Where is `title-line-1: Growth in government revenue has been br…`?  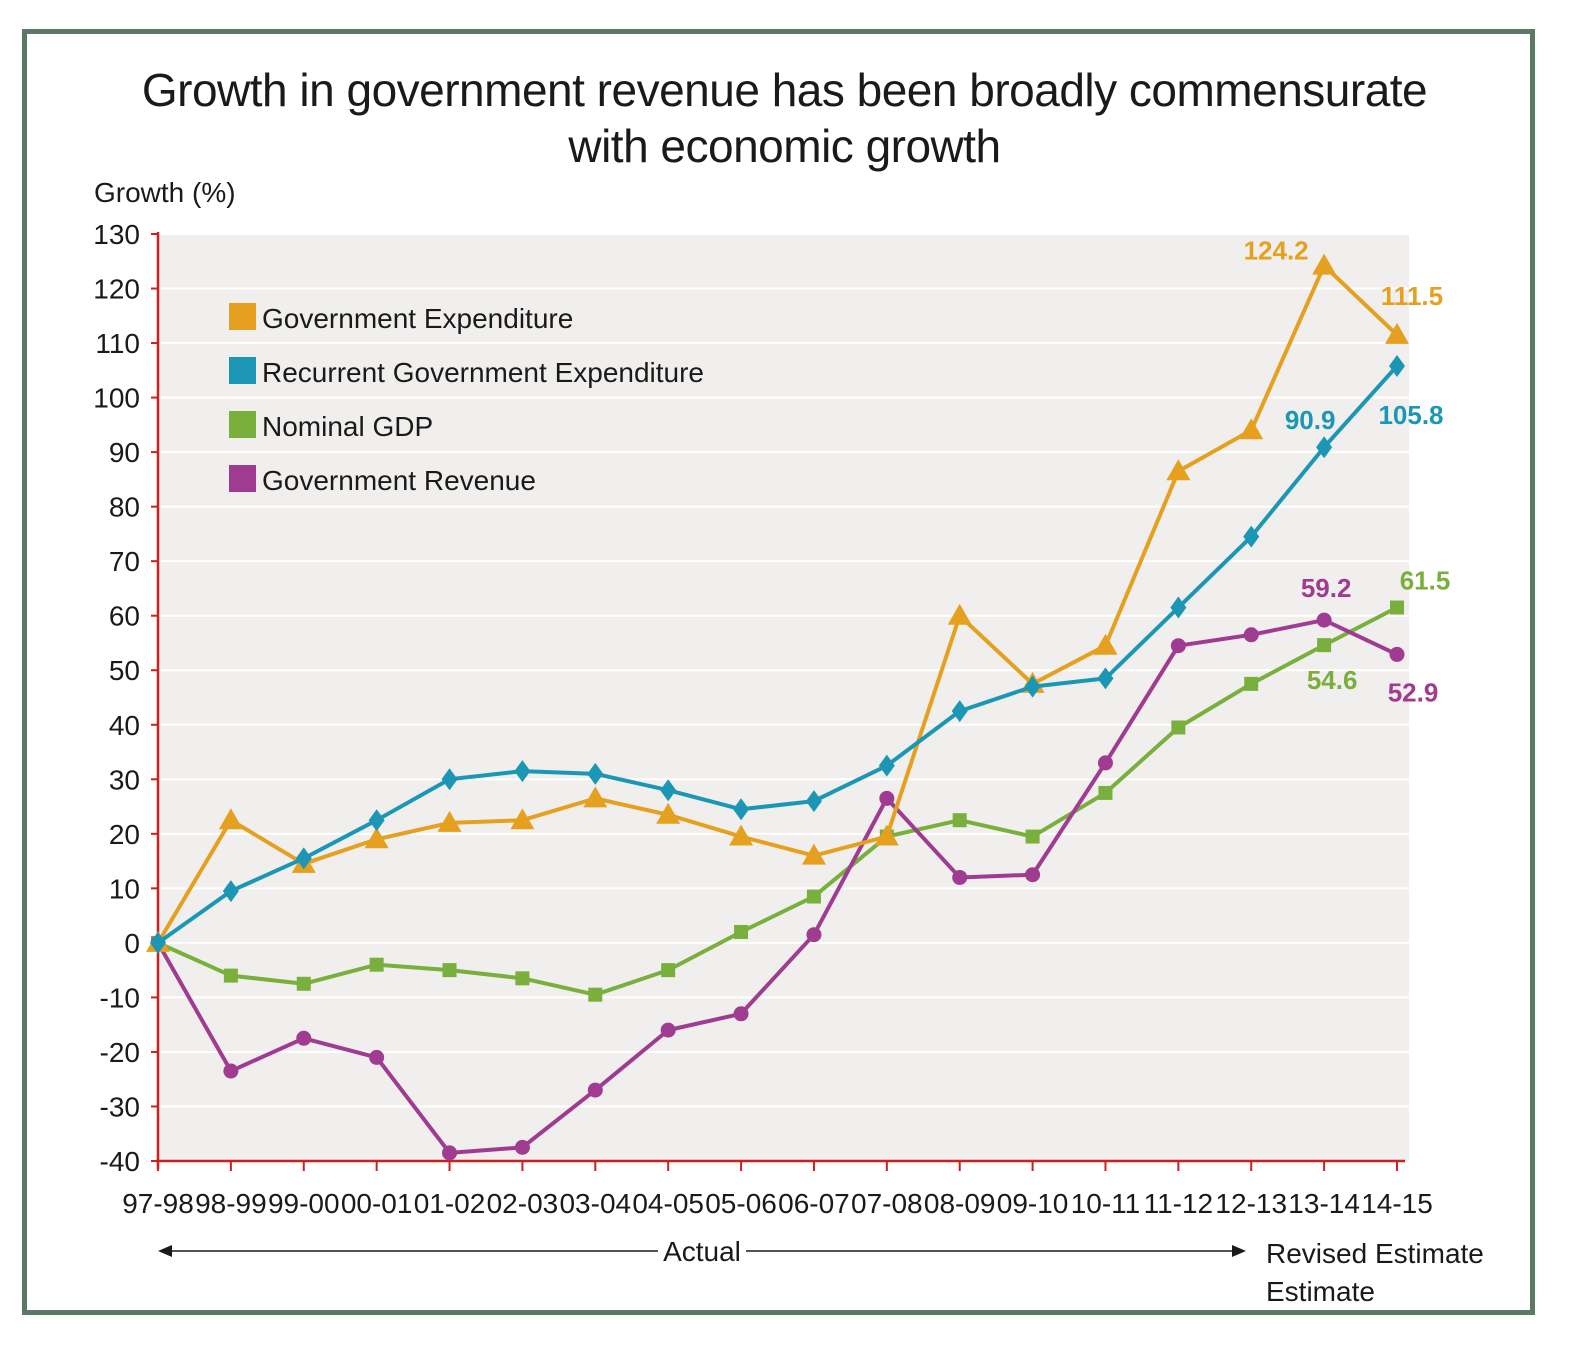 title-line-1: Growth in government revenue has been br… is located at coordinates (784, 90).